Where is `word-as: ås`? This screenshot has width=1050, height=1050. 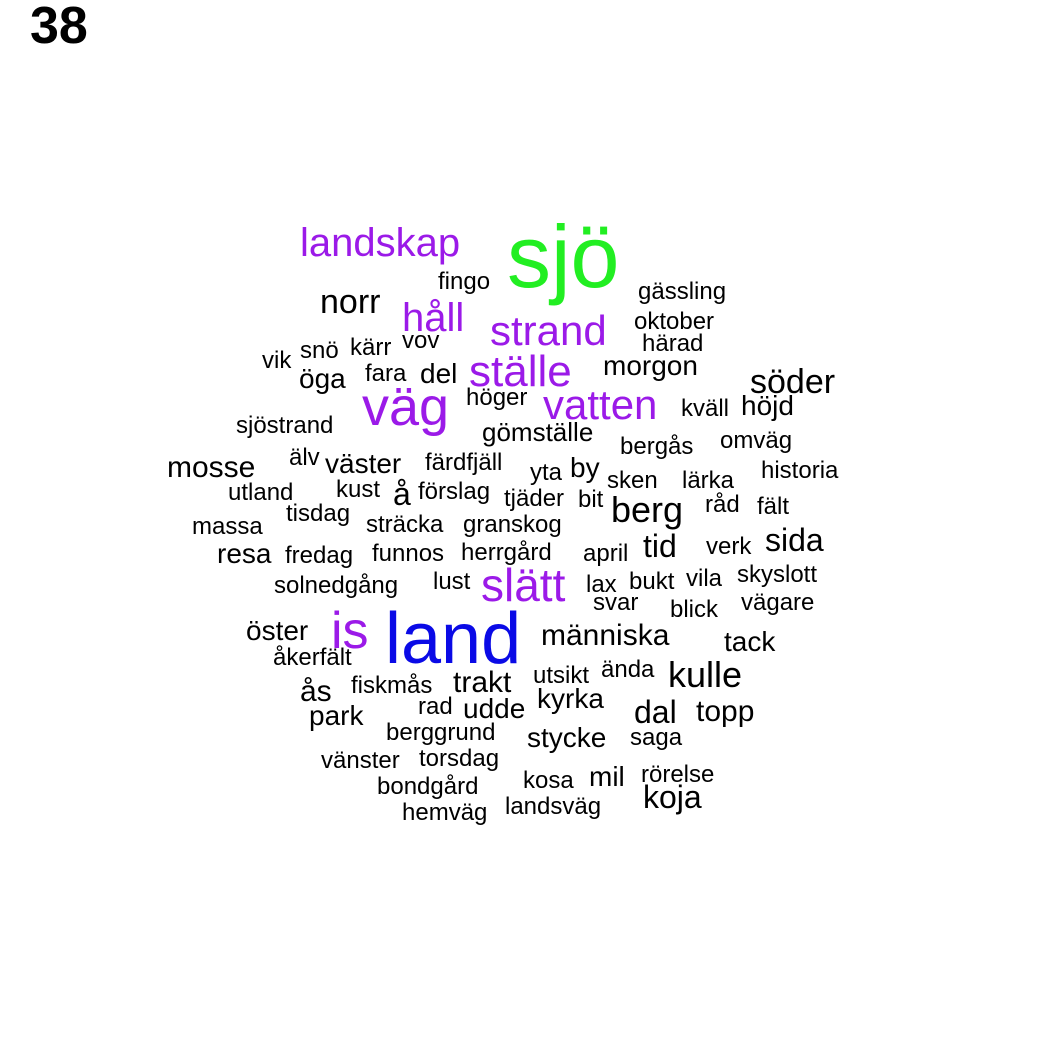
word-as: ås is located at coordinates (316, 691).